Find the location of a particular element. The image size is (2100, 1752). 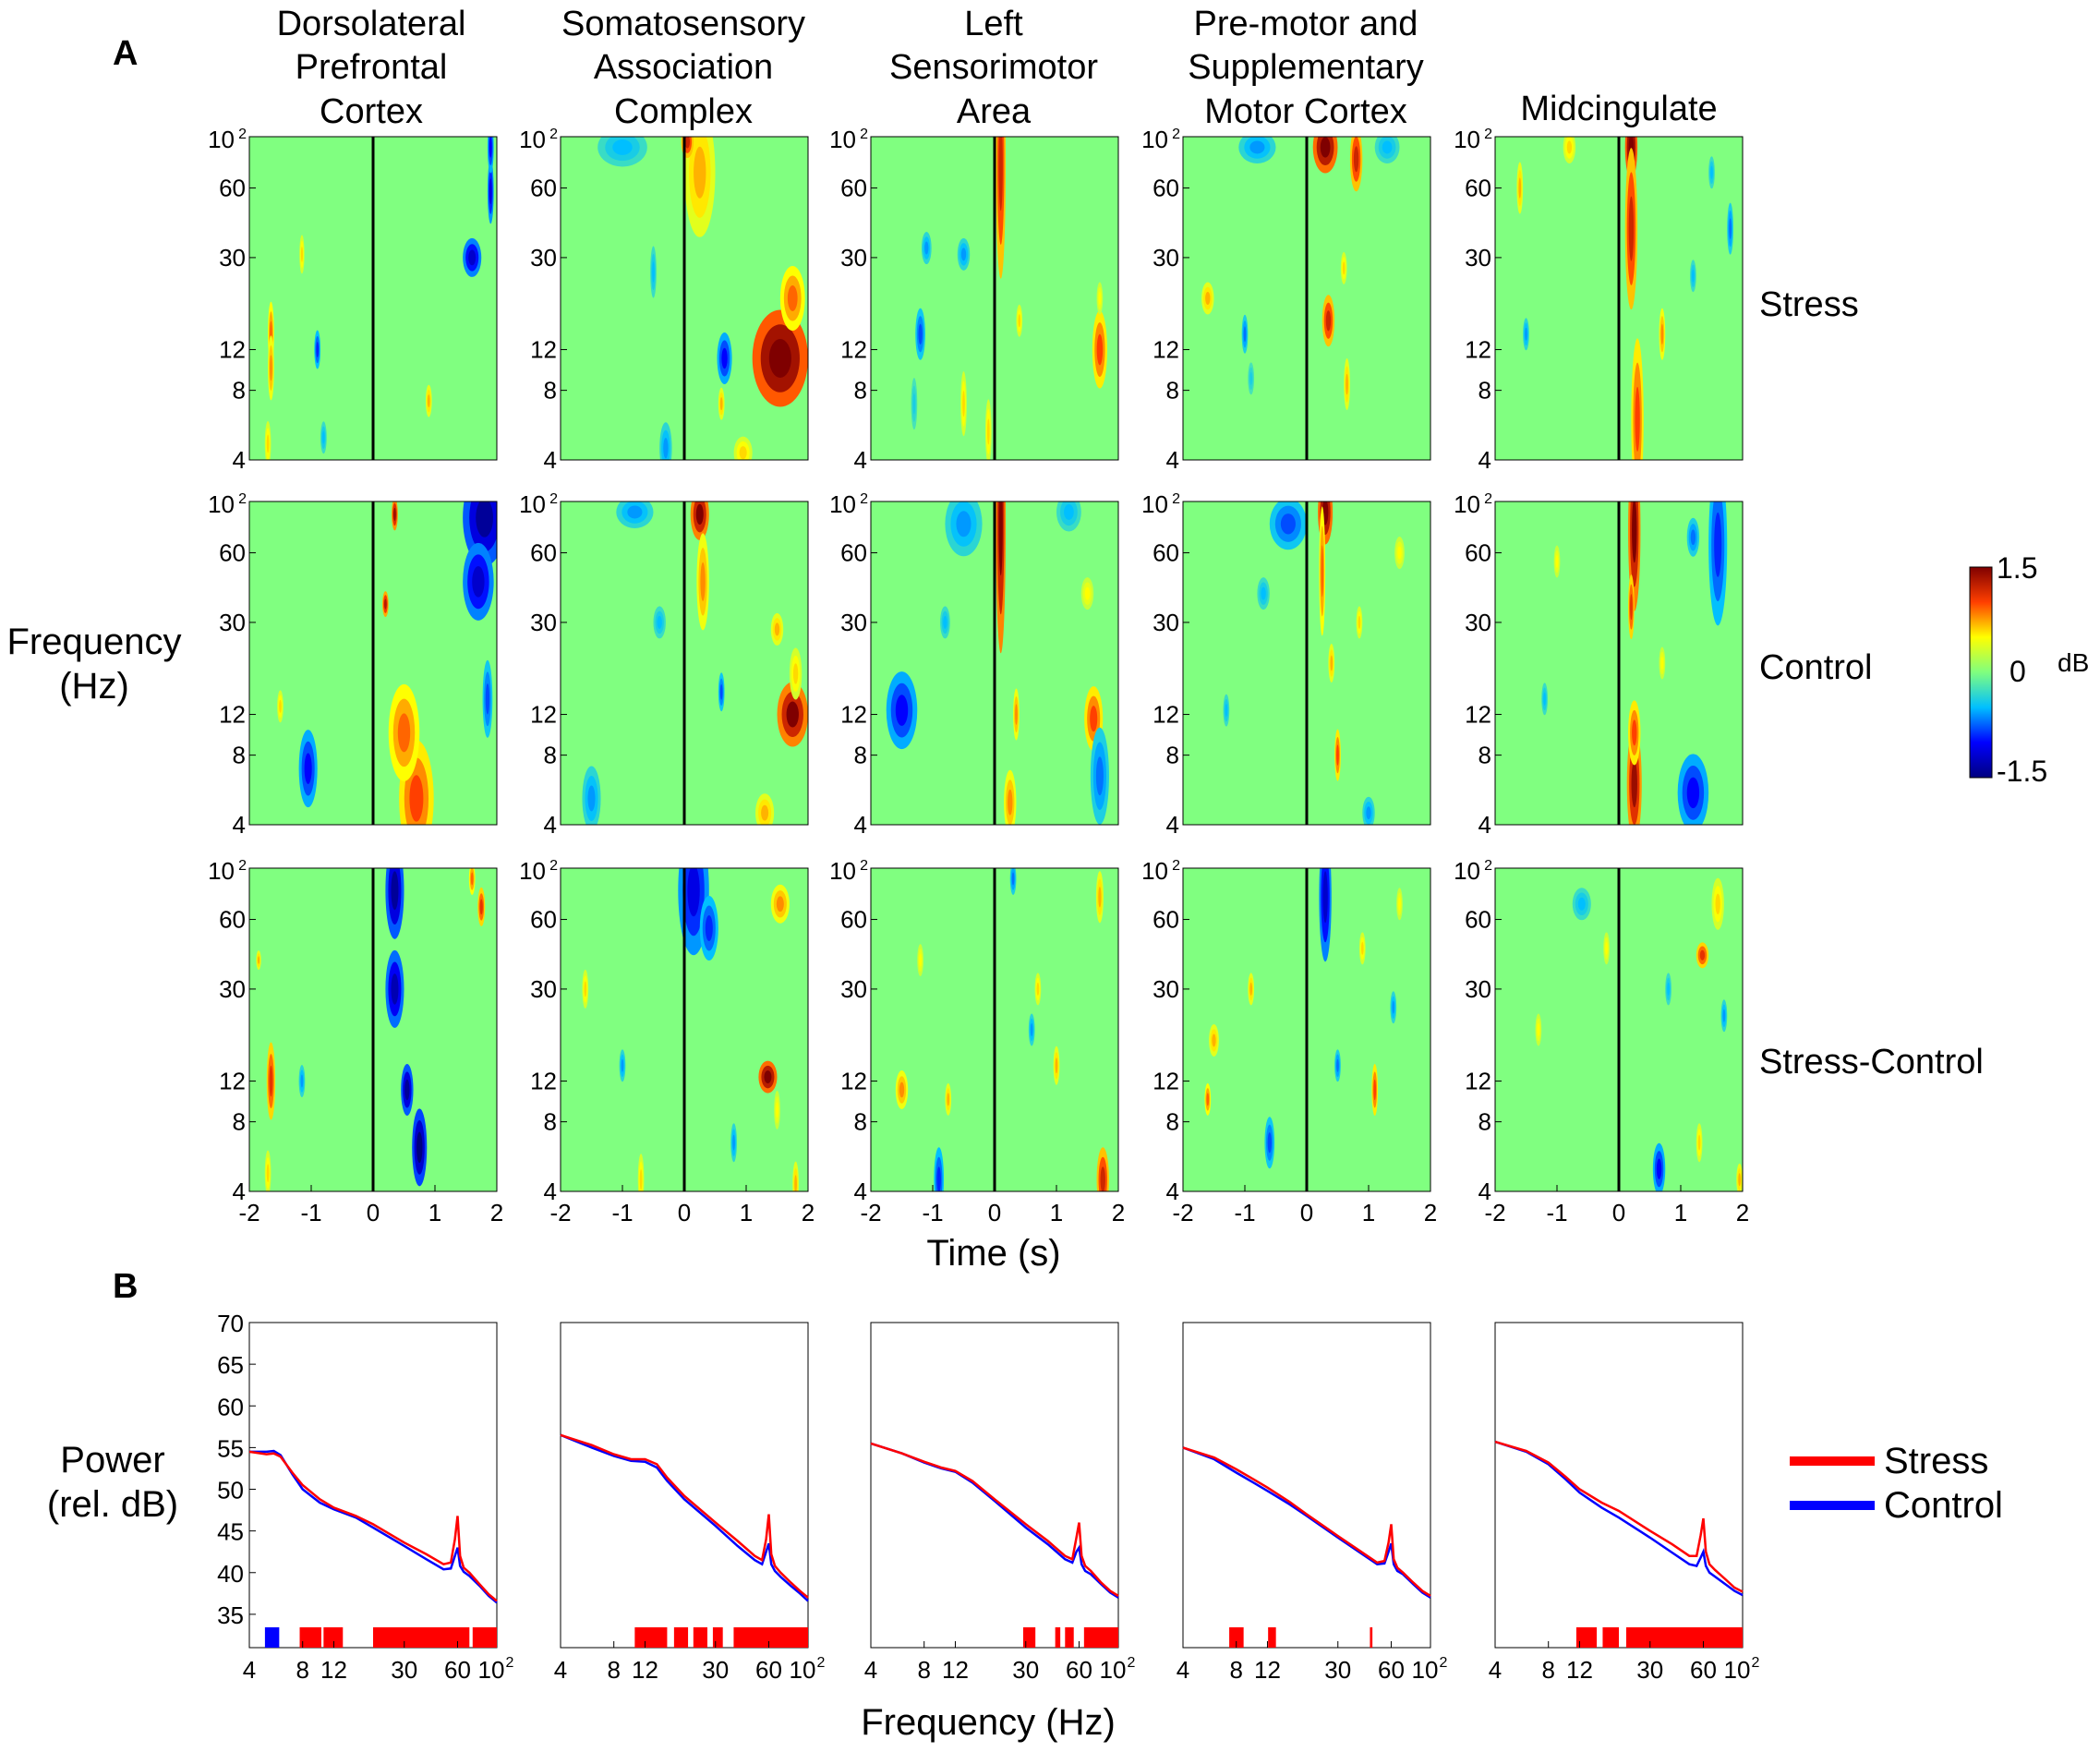

x-tick-label: 2 is located at coordinates (809, 1212).